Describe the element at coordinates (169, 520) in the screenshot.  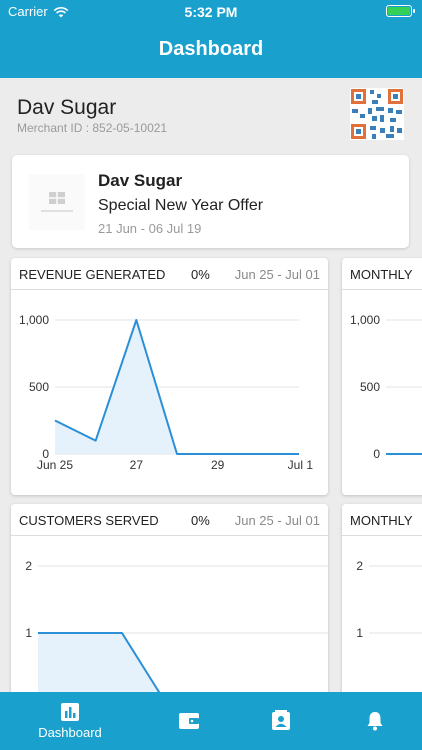
I see `customers-panel-header: CUSTOMERS SERVED 0% Jun 25 - Jul 01` at that location.